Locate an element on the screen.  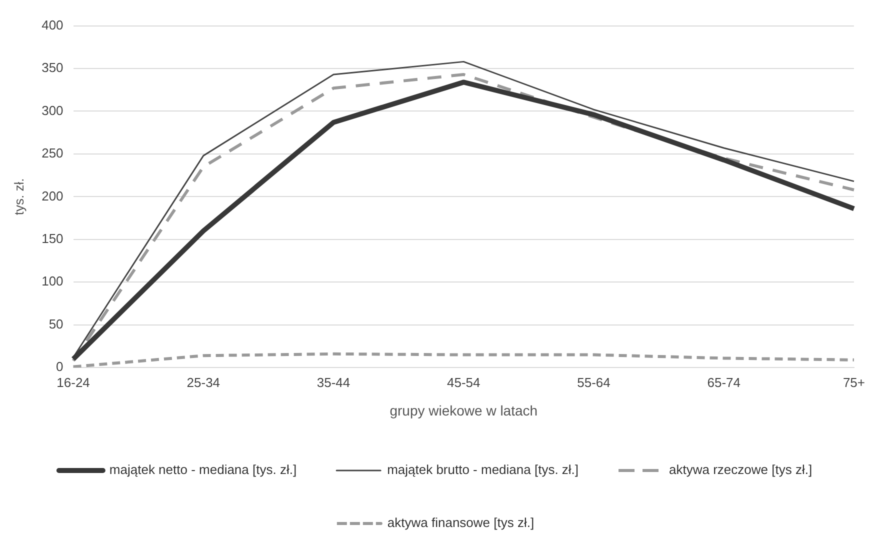
y-tick-label: 200 is located at coordinates (53, 196).